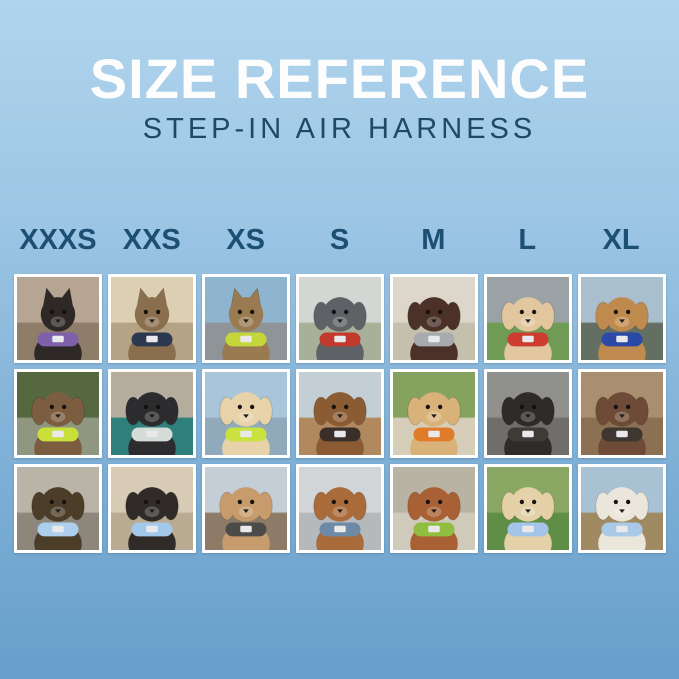  I want to click on photo-cell-xs-row1, so click(245, 318).